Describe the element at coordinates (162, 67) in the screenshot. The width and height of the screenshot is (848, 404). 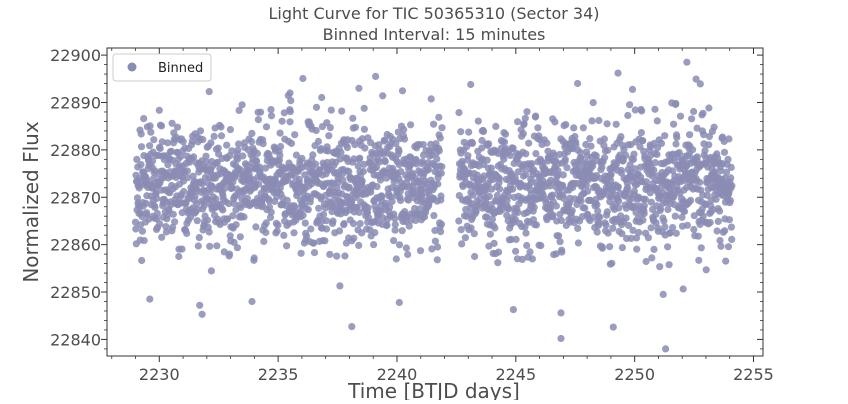
I see `legend: Binned` at that location.